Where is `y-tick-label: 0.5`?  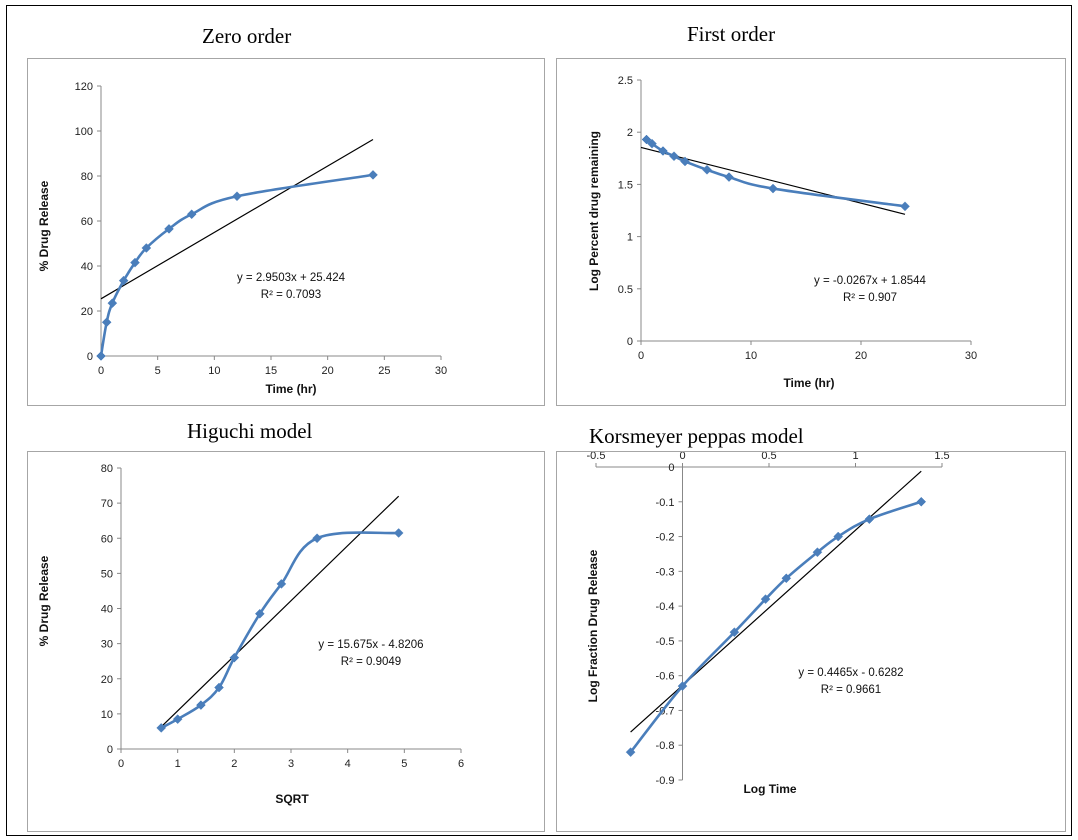 y-tick-label: 0.5 is located at coordinates (625, 290).